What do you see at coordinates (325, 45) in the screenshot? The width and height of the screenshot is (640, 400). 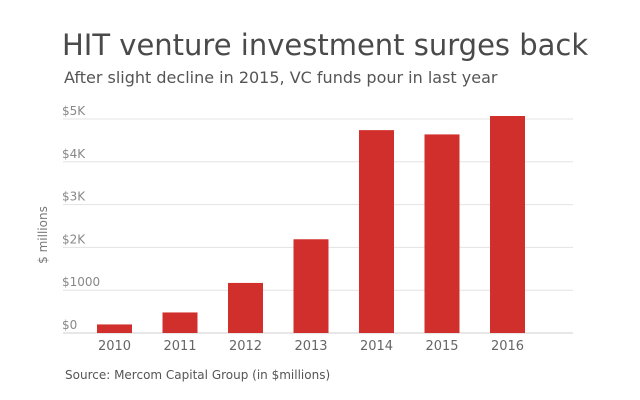 I see `chart-title: HIT venture investment surges back` at bounding box center [325, 45].